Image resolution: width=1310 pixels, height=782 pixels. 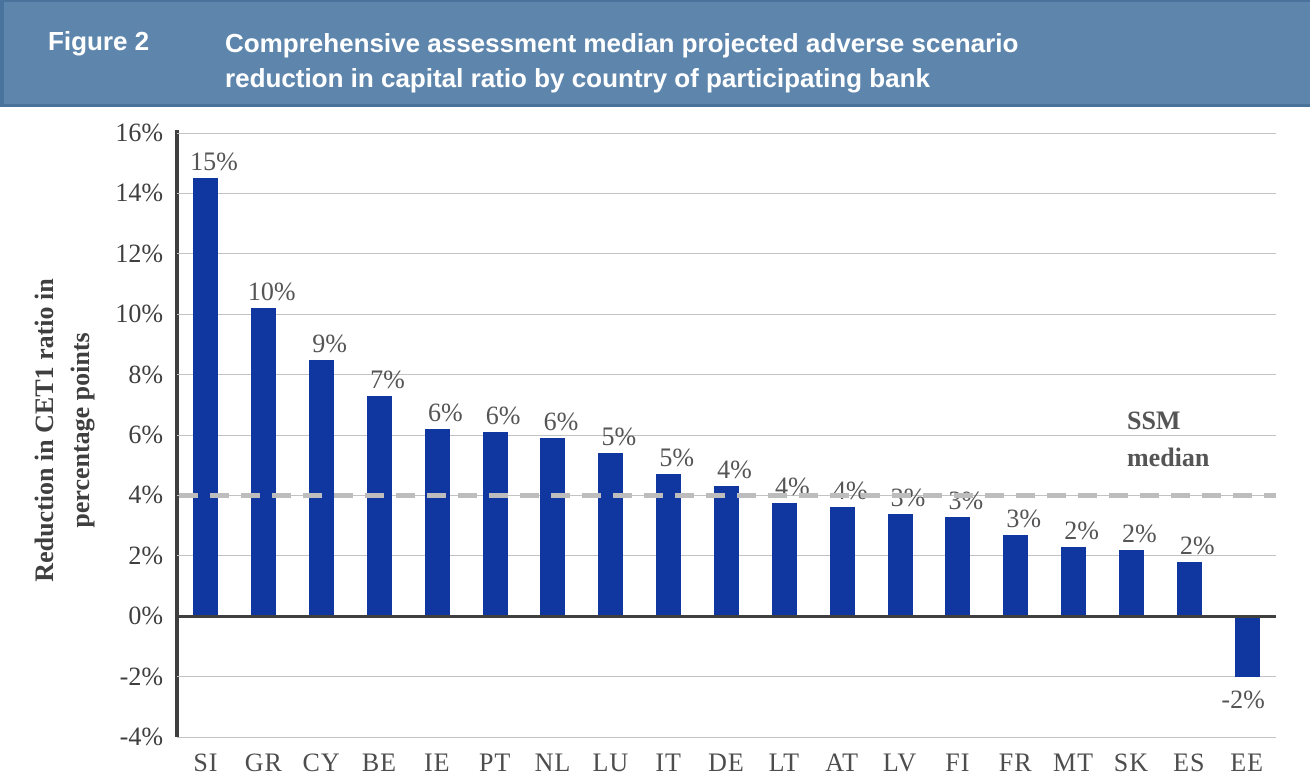 I want to click on bar-PT, so click(x=495, y=524).